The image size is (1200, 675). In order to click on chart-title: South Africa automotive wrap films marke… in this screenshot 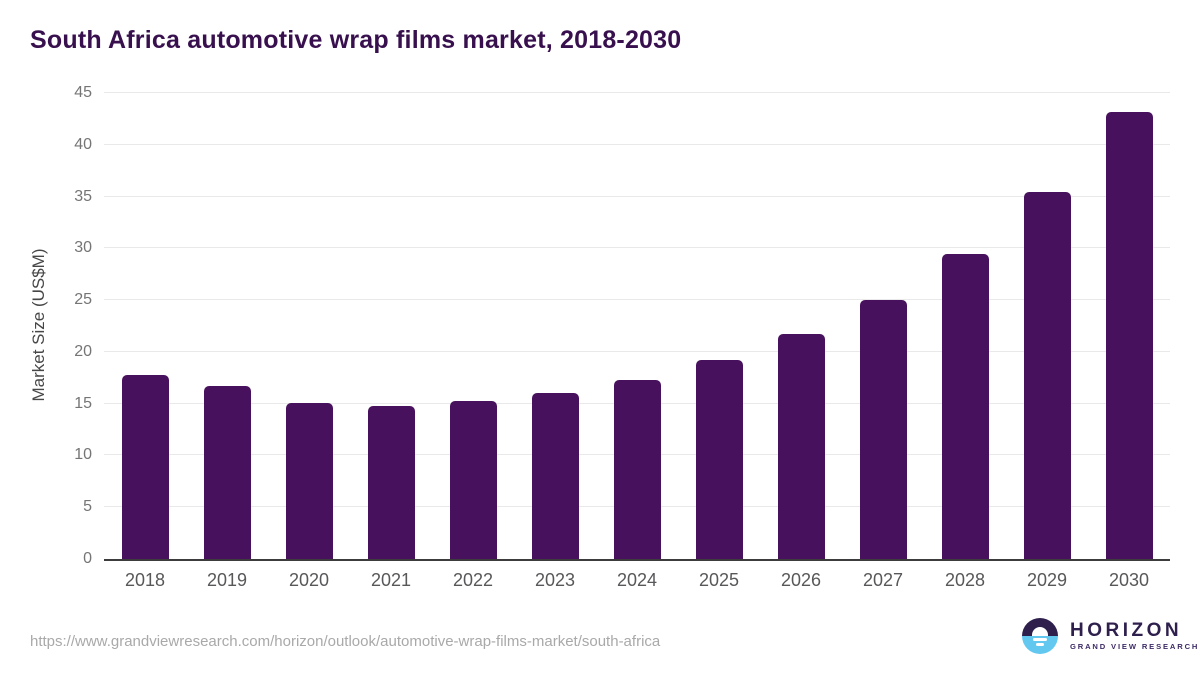, I will do `click(356, 40)`.